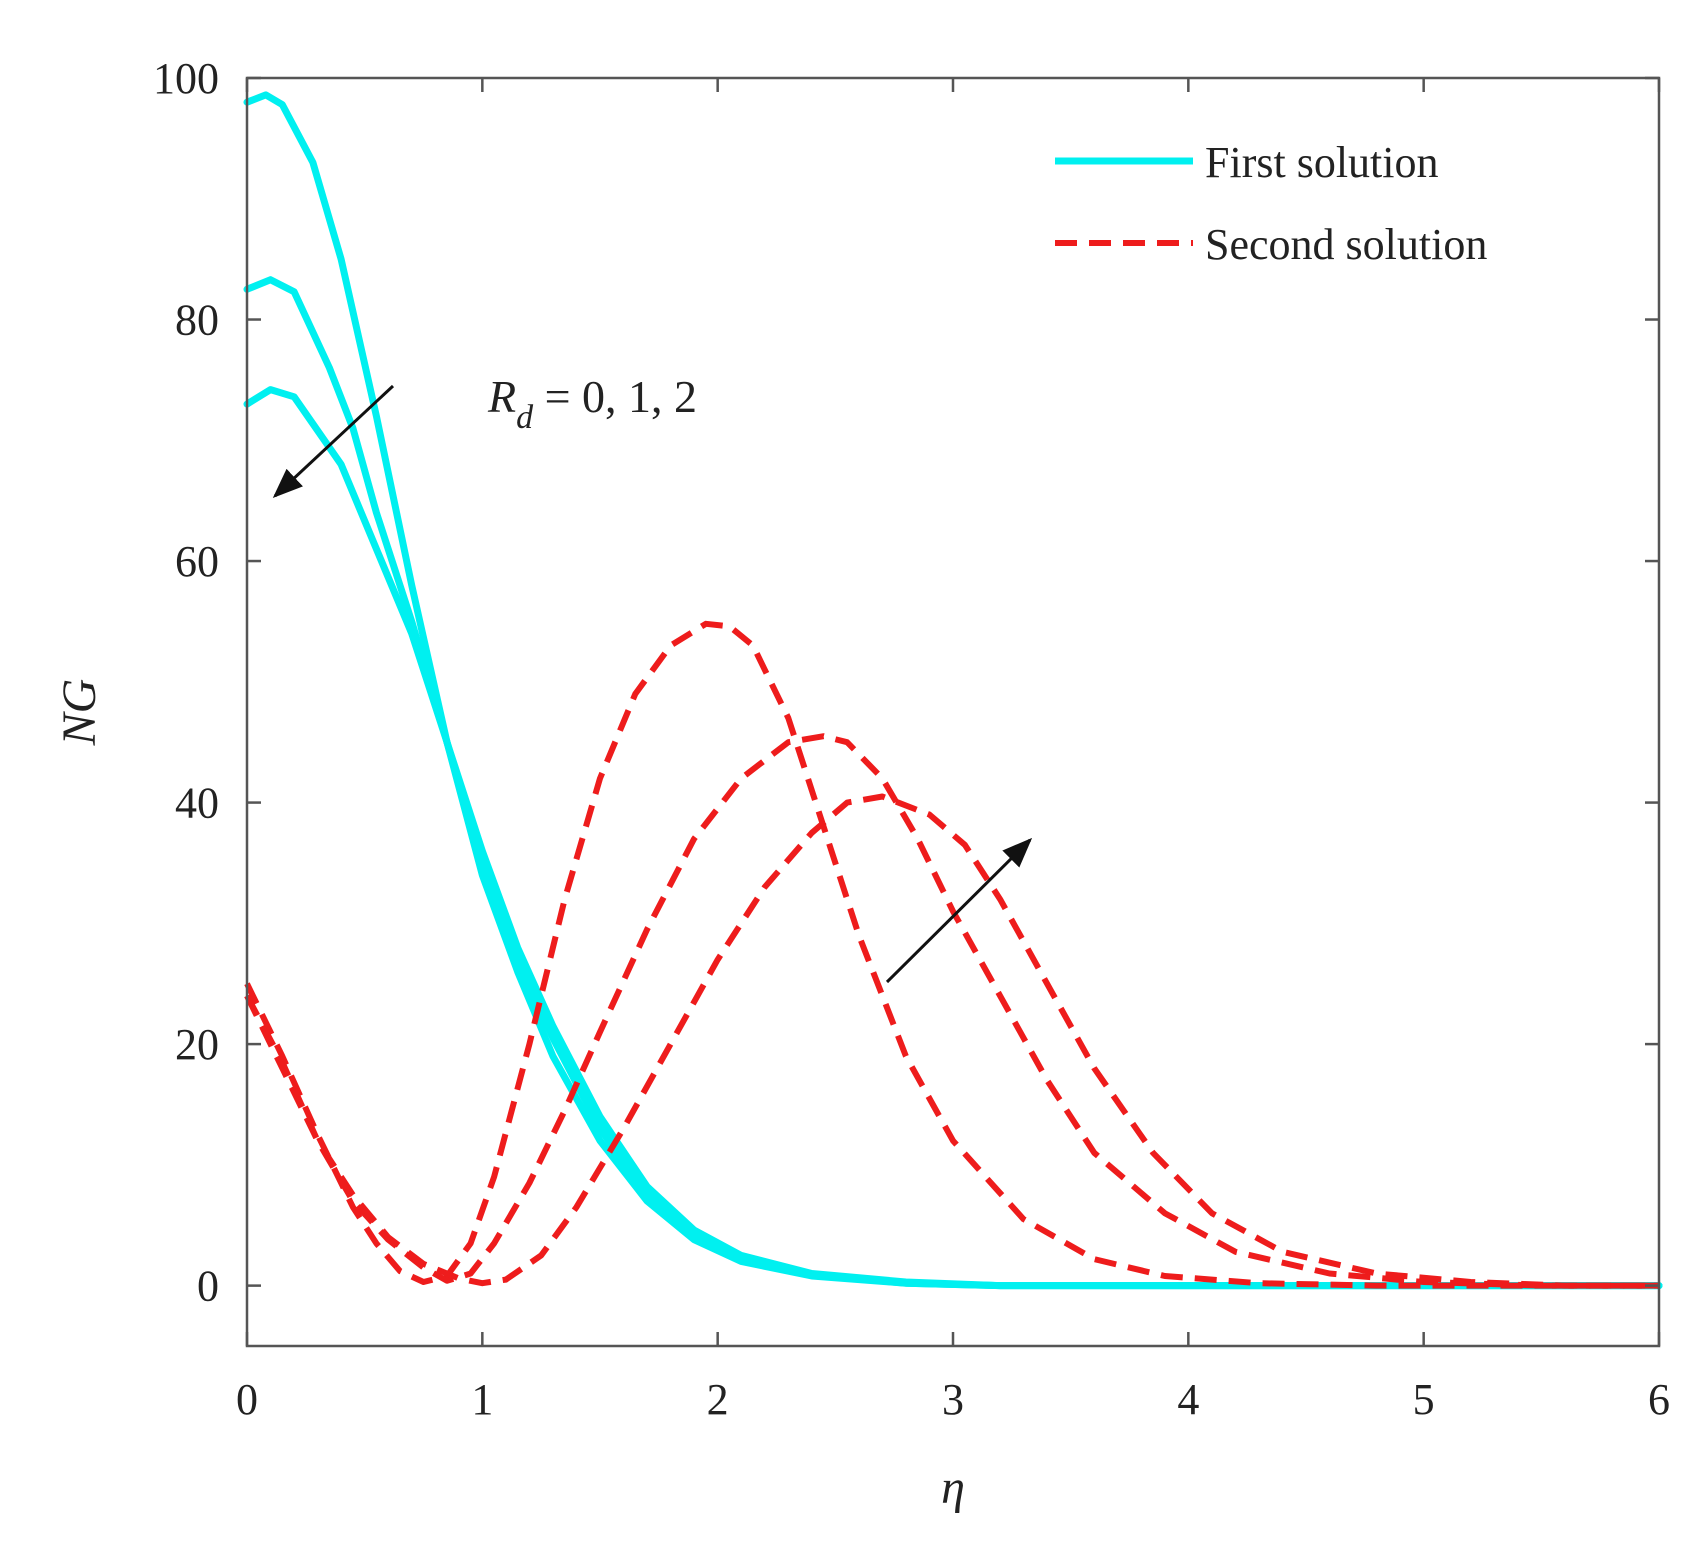 The height and width of the screenshot is (1555, 1704). I want to click on legend: First solution Second solution, so click(1271, 203).